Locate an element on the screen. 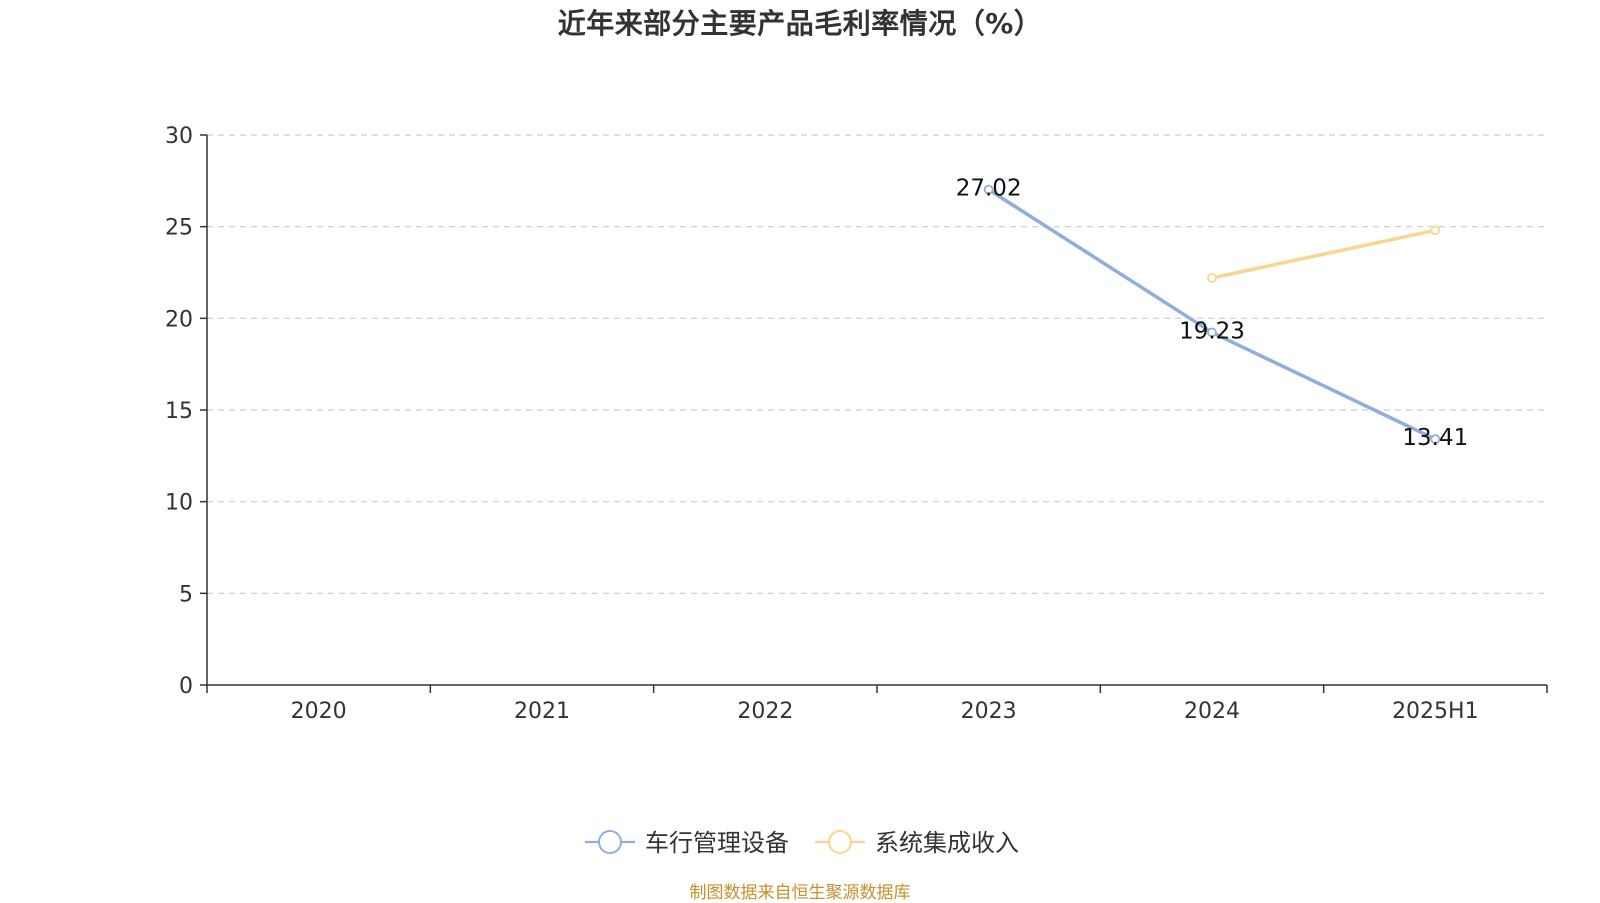 This screenshot has height=903, width=1600. x-tick-label: 2021 is located at coordinates (542, 711).